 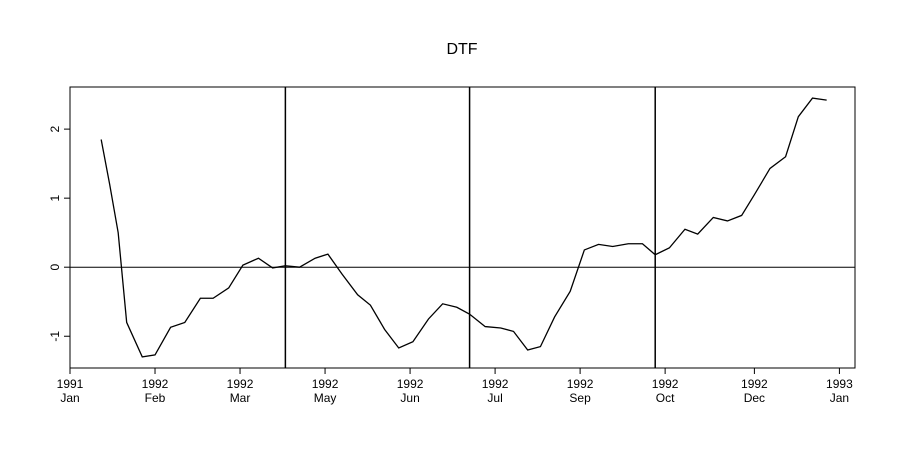 I want to click on y-tick-label: 0, so click(x=55, y=267).